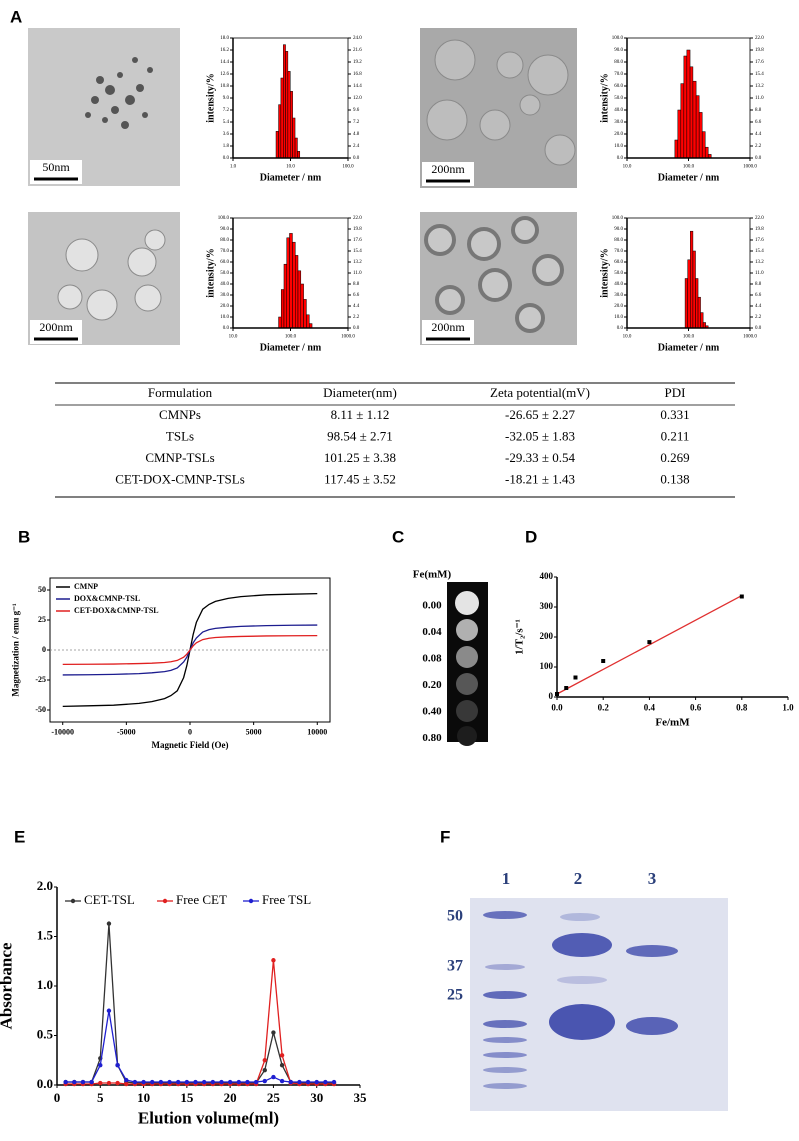  What do you see at coordinates (618, 262) in the screenshot?
I see `y-tick-label: 60.0` at bounding box center [618, 262].